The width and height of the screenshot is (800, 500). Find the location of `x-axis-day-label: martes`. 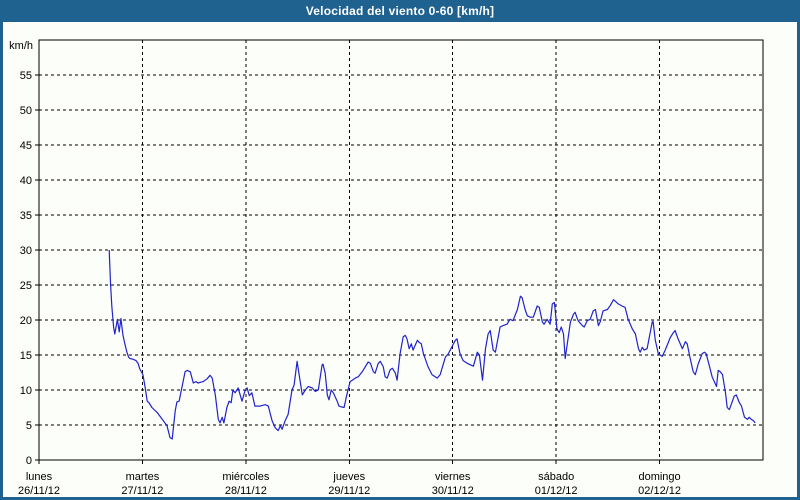

x-axis-day-label: martes is located at coordinates (143, 477).